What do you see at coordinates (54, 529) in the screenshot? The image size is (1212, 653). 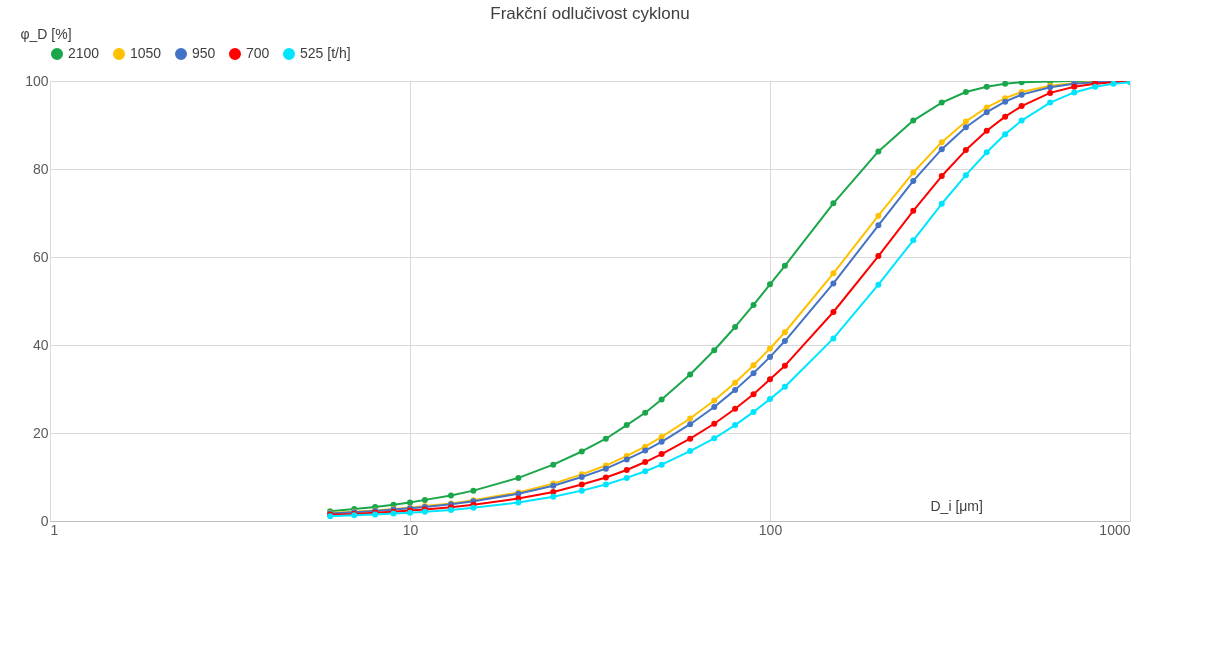 I see `x-tick-label: 1` at bounding box center [54, 529].